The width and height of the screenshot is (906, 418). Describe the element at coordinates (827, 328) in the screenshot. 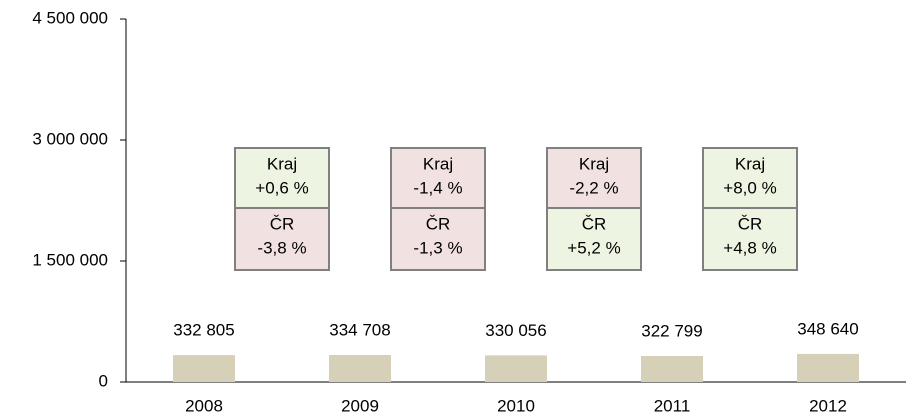

I see `value-label: 348 640` at that location.